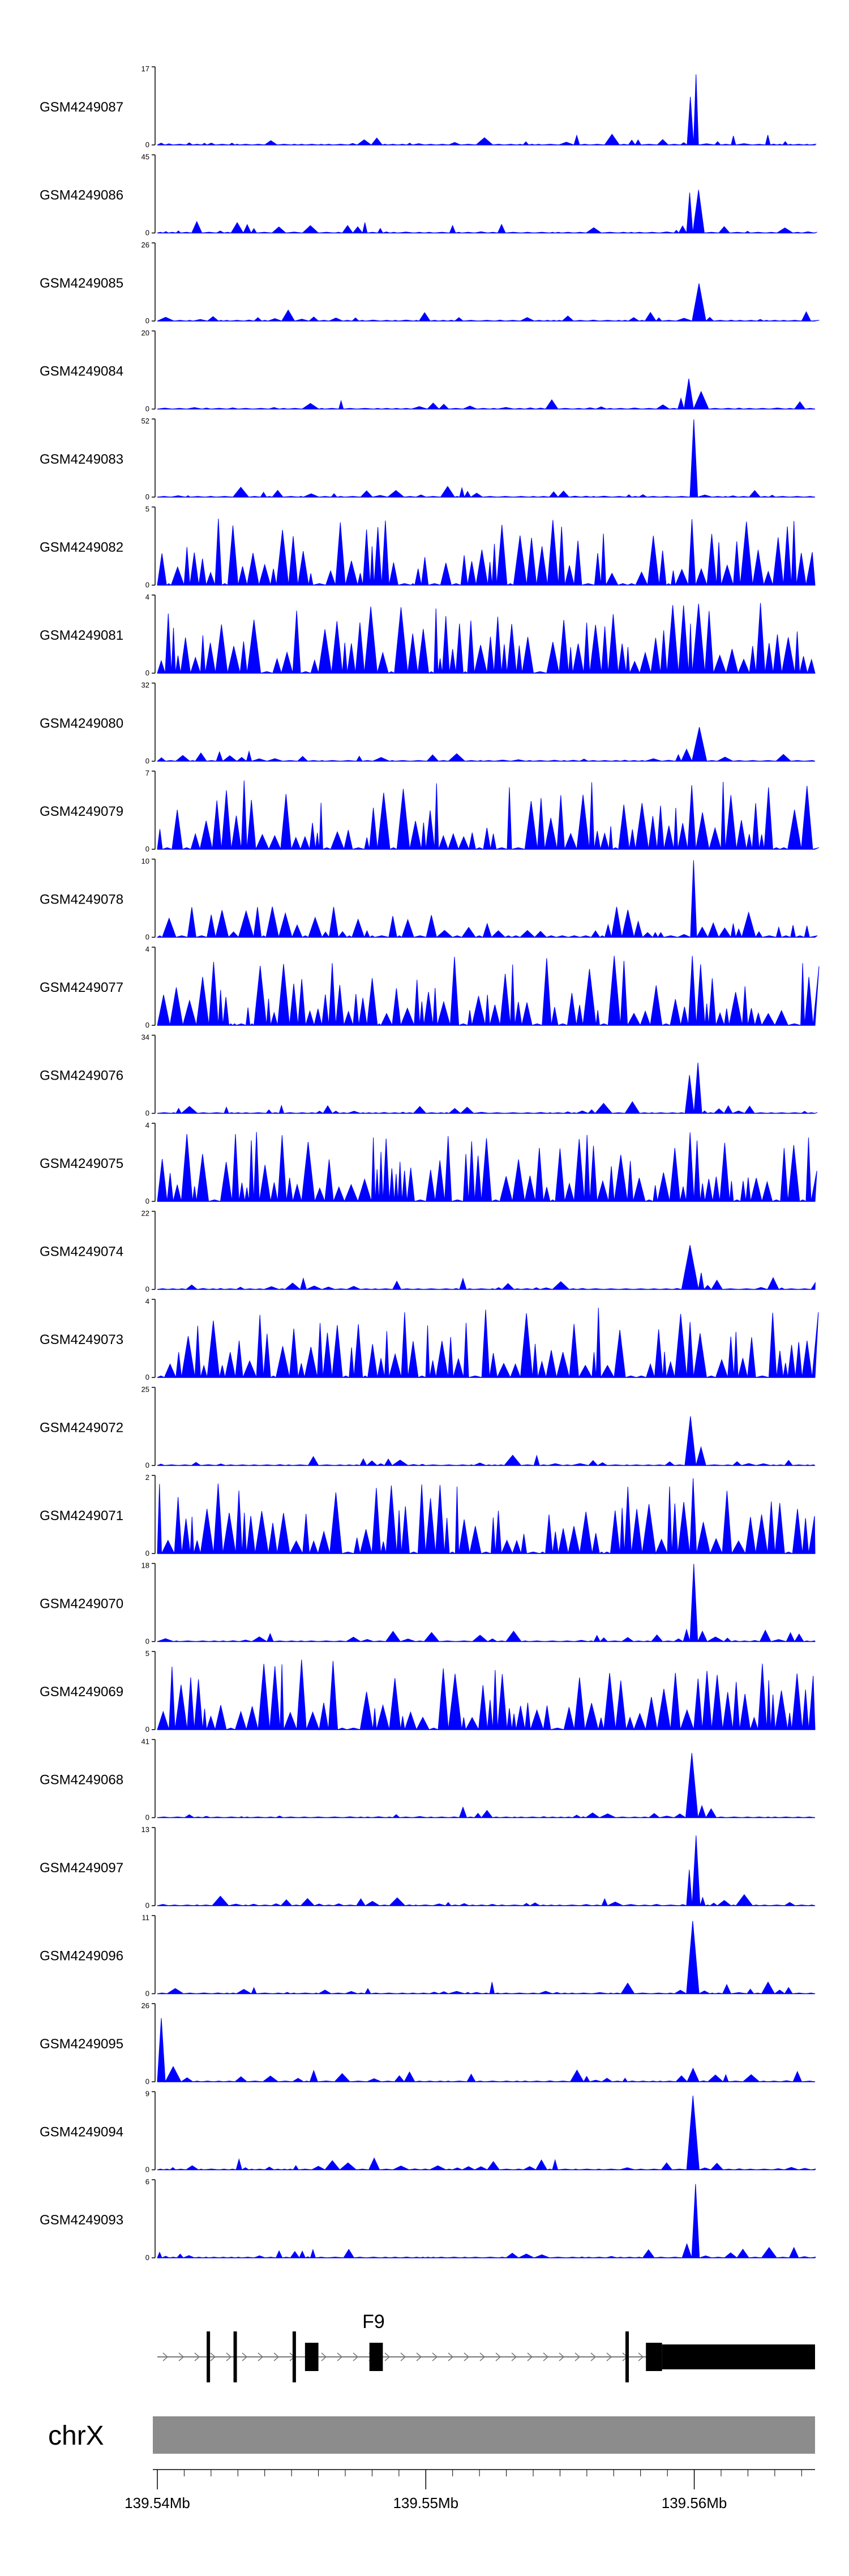 This screenshot has width=849, height=2576. Describe the element at coordinates (145, 685) in the screenshot. I see `track-ymax-label: 32` at that location.